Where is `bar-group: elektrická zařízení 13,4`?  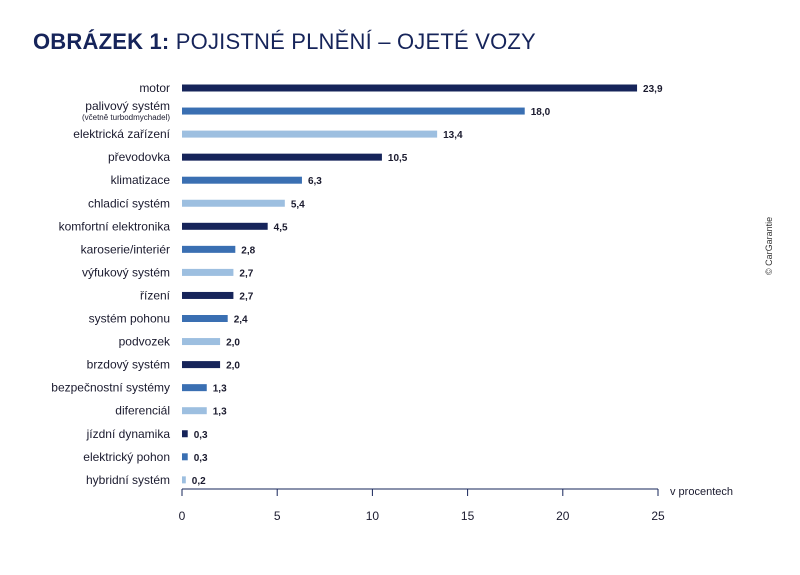
bar-group: elektrická zařízení 13,4 is located at coordinates (268, 134).